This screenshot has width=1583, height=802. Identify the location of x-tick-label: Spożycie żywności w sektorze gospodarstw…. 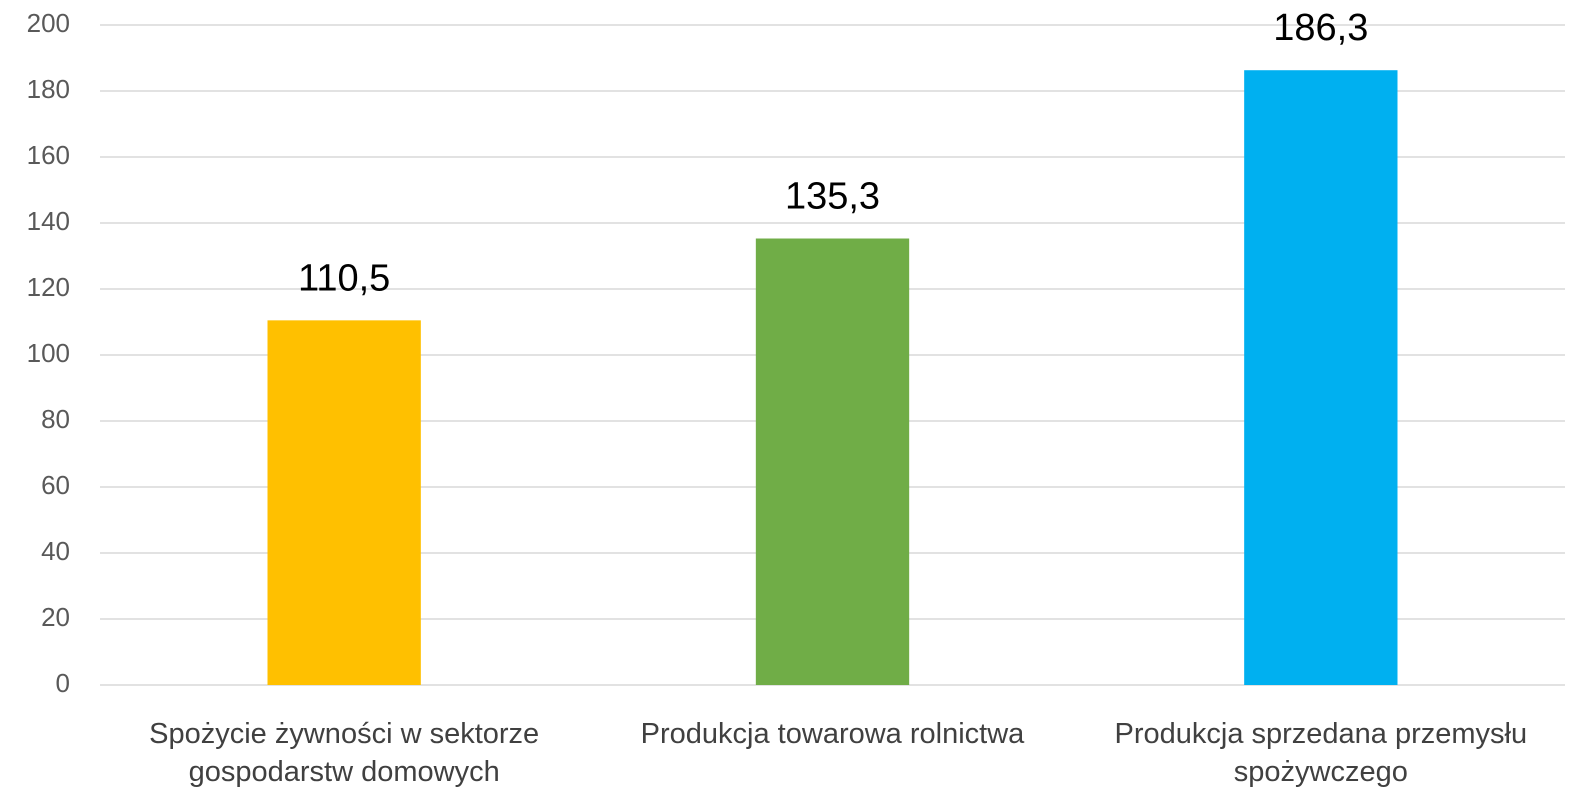
(344, 753).